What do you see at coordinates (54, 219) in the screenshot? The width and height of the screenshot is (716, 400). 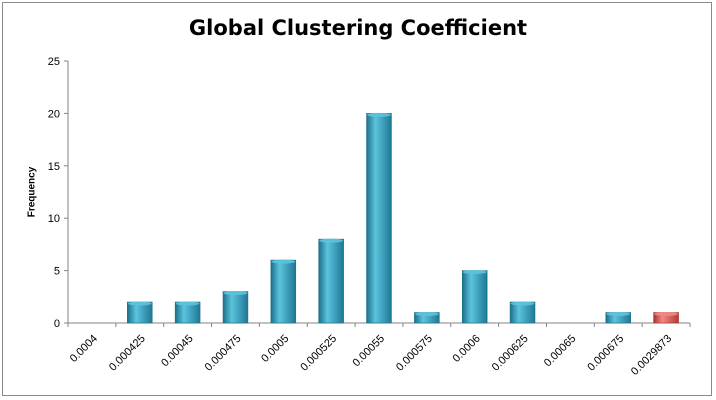 I see `y-tick-label: 10` at bounding box center [54, 219].